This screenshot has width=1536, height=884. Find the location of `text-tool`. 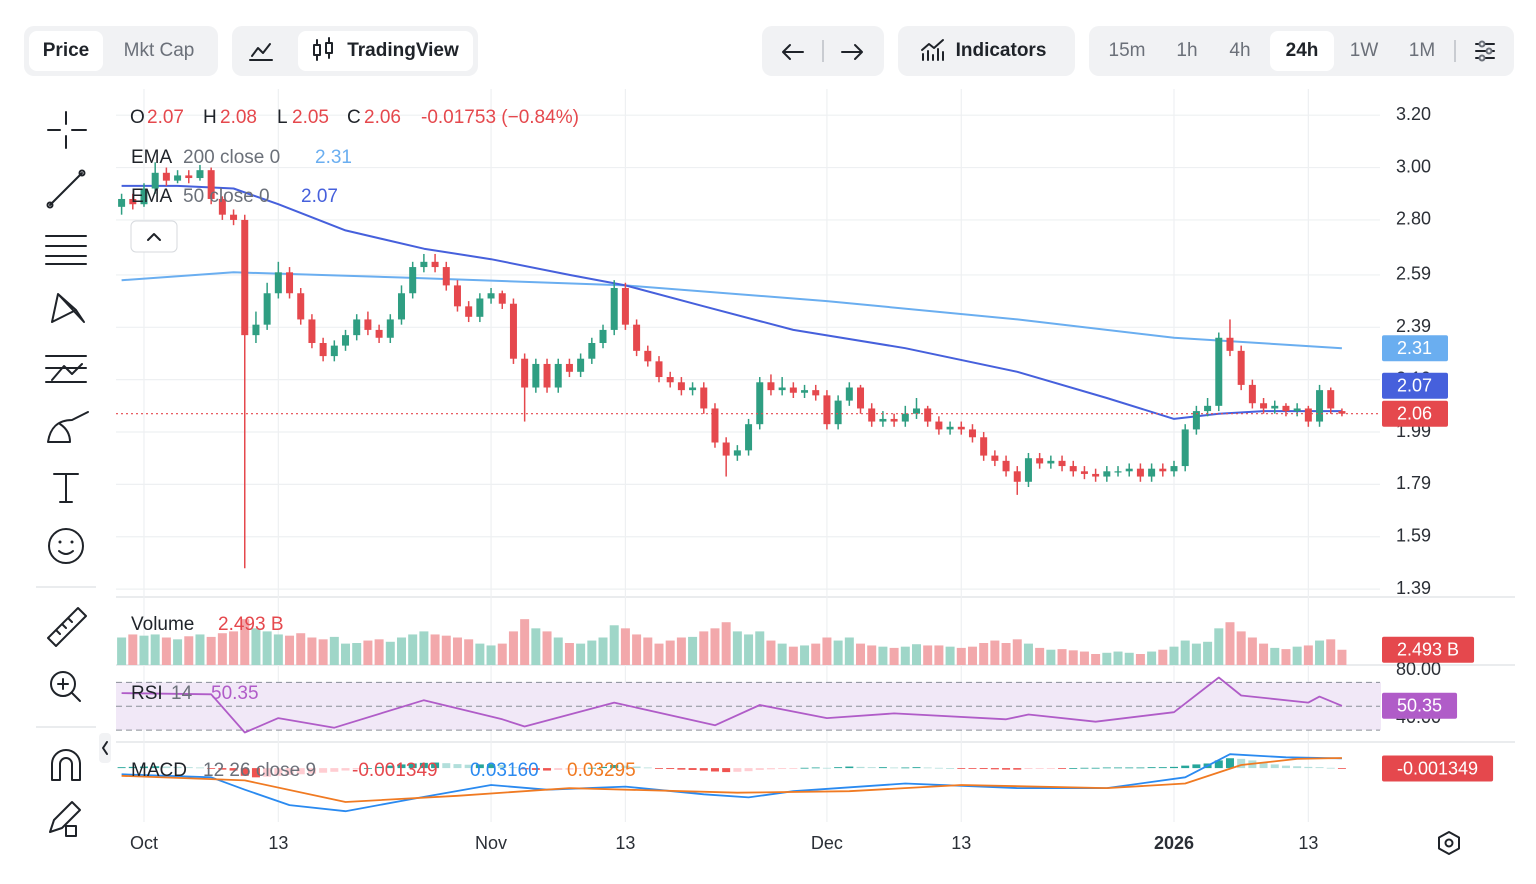

text-tool is located at coordinates (66, 488).